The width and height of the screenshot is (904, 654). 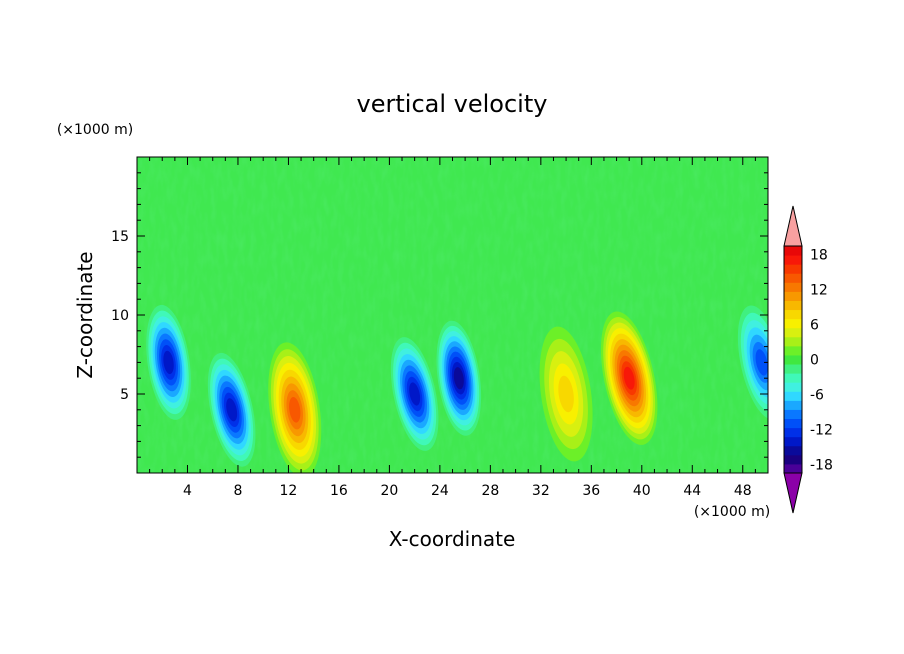 I want to click on x-tick-label: 36, so click(x=591, y=491).